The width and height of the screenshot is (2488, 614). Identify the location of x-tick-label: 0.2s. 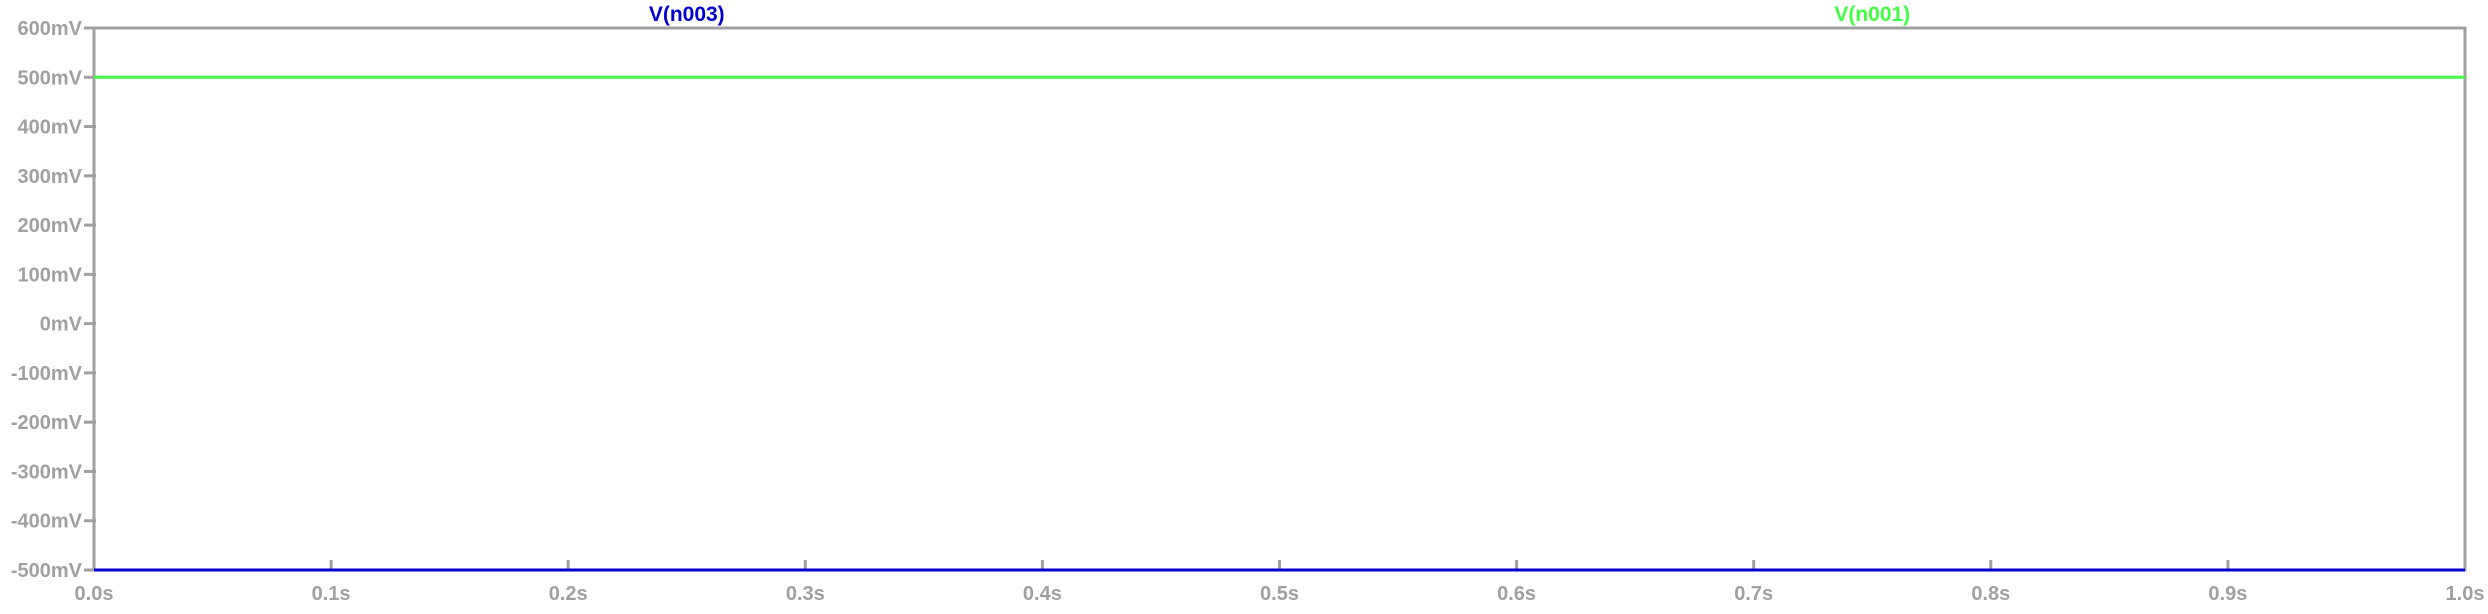
(568, 594).